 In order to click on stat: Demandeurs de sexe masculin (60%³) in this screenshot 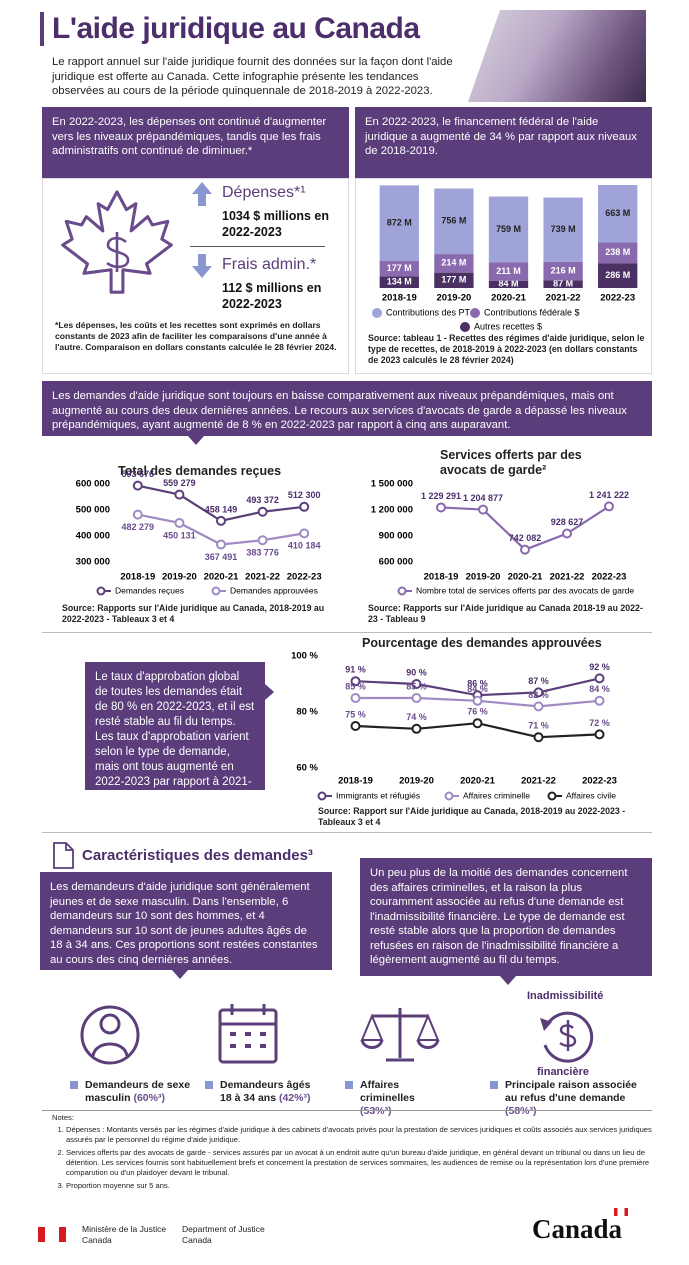, I will do `click(132, 1092)`.